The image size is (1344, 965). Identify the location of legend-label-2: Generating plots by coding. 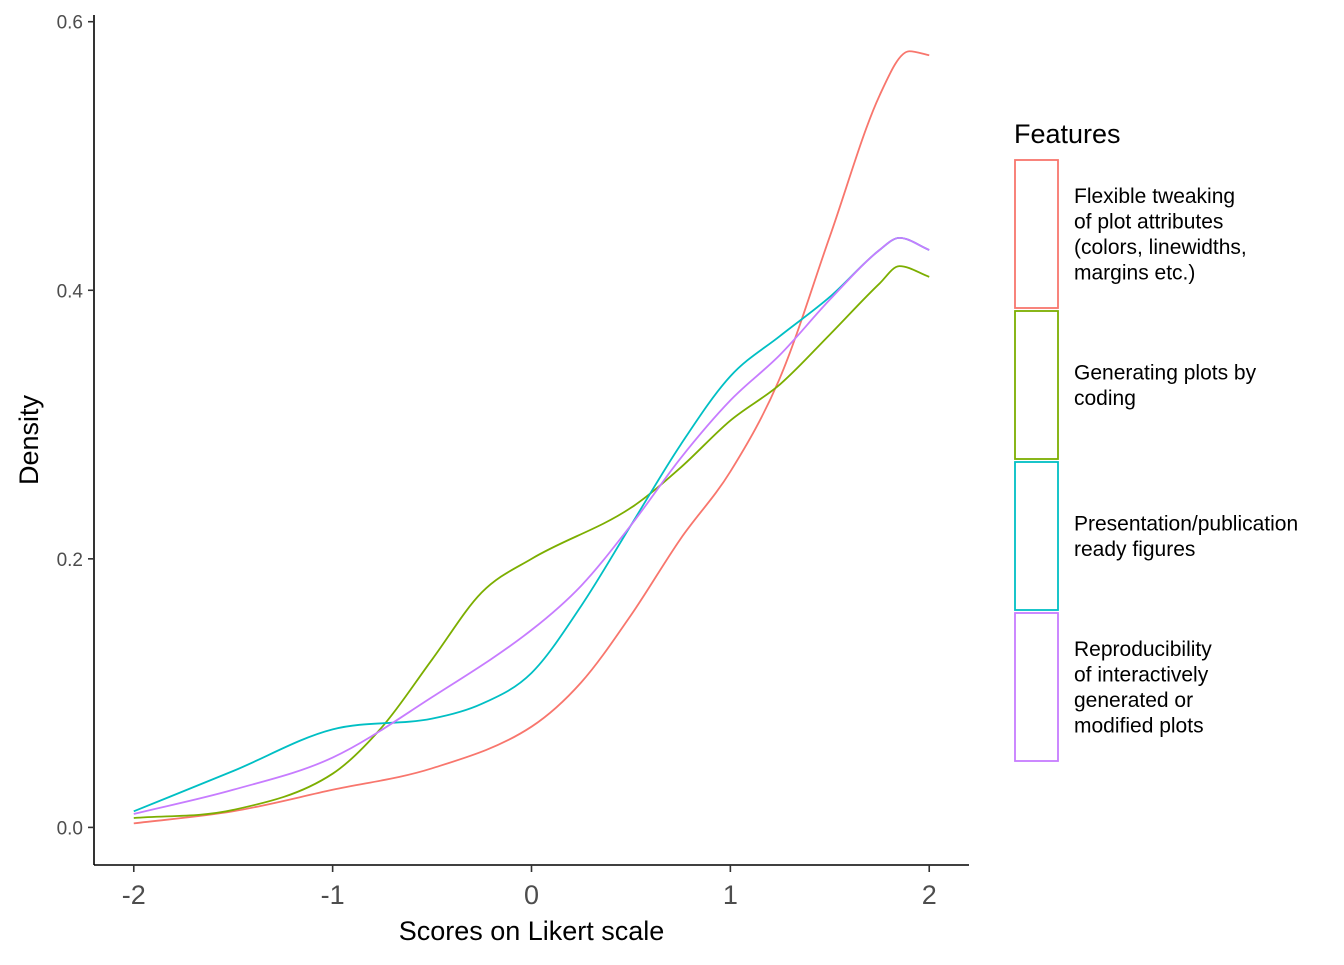
(1165, 385).